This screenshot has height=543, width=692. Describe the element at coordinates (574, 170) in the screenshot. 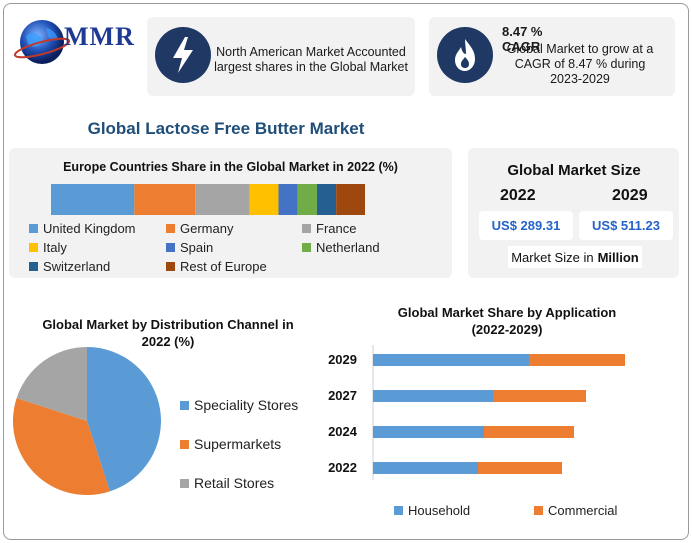

I see `market-size-title: Global Market Size` at that location.